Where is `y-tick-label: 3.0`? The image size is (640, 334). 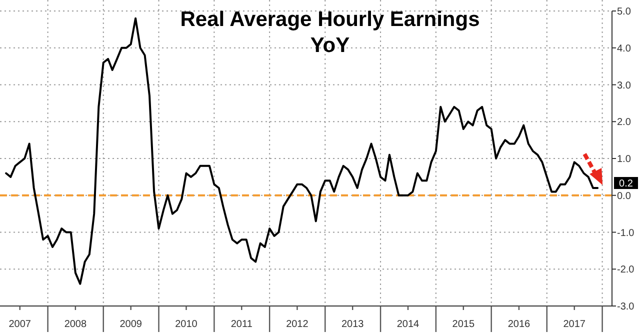
y-tick-label: 3.0 is located at coordinates (624, 86).